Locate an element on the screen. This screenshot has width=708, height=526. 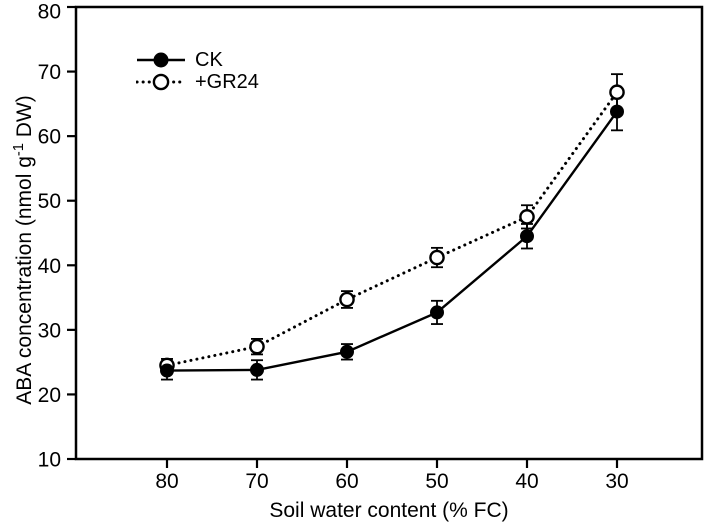
ck-series-sample-icon is located at coordinates (161, 60).